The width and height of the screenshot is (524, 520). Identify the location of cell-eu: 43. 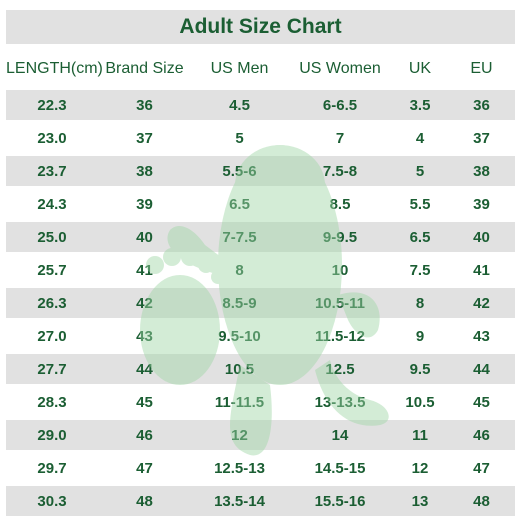
(481, 336).